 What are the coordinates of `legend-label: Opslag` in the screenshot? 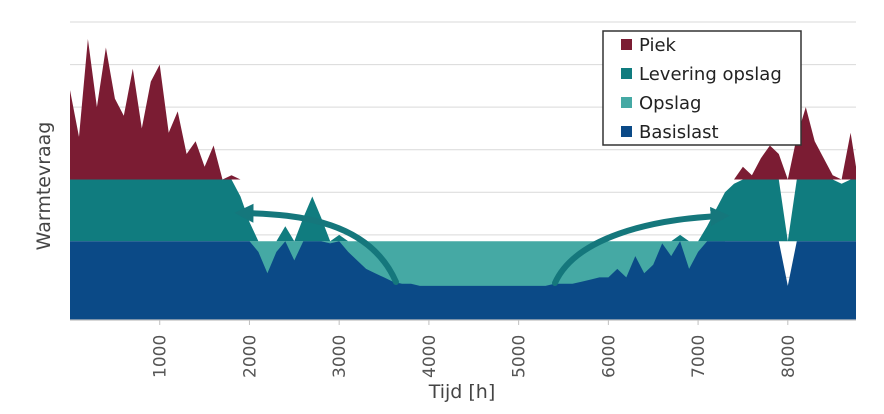 It's located at (670, 103).